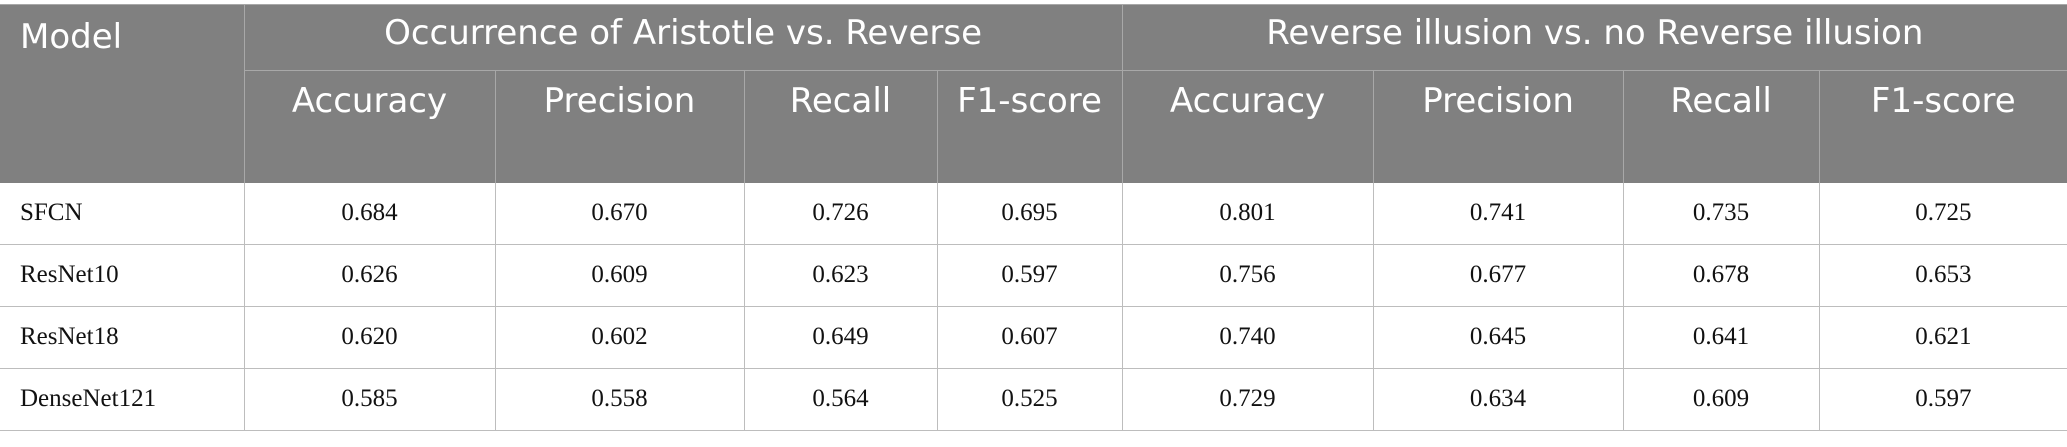  I want to click on g1-recall-header: Recall, so click(840, 126).